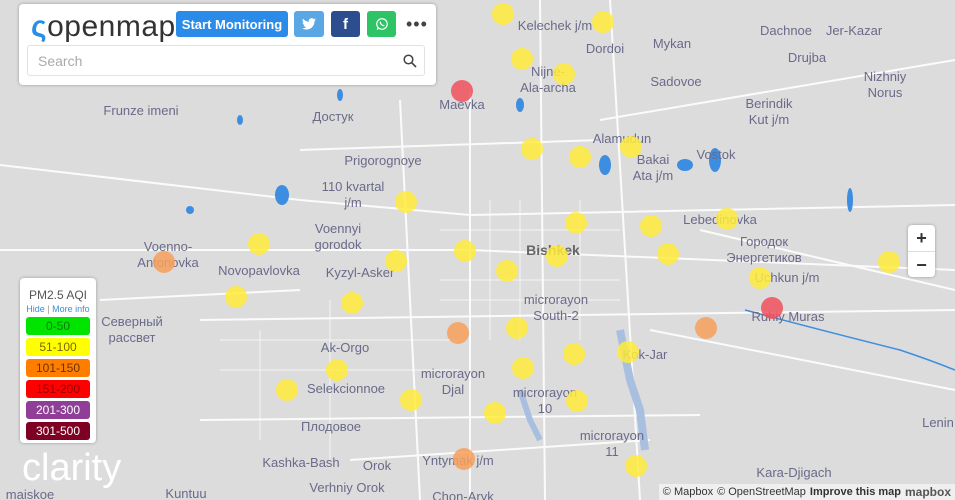 This screenshot has height=500, width=955. Describe the element at coordinates (331, 426) in the screenshot. I see `place-label: Плодовое` at that location.